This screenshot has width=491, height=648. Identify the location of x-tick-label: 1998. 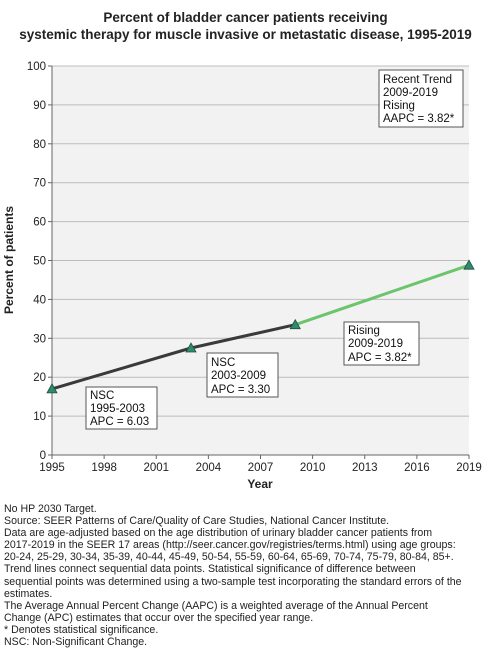
(104, 468).